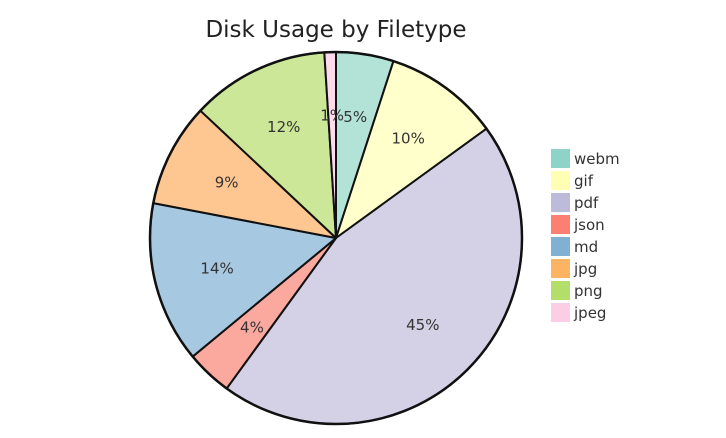 The height and width of the screenshot is (438, 726). Describe the element at coordinates (560, 158) in the screenshot. I see `legend-swatch-webm` at that location.